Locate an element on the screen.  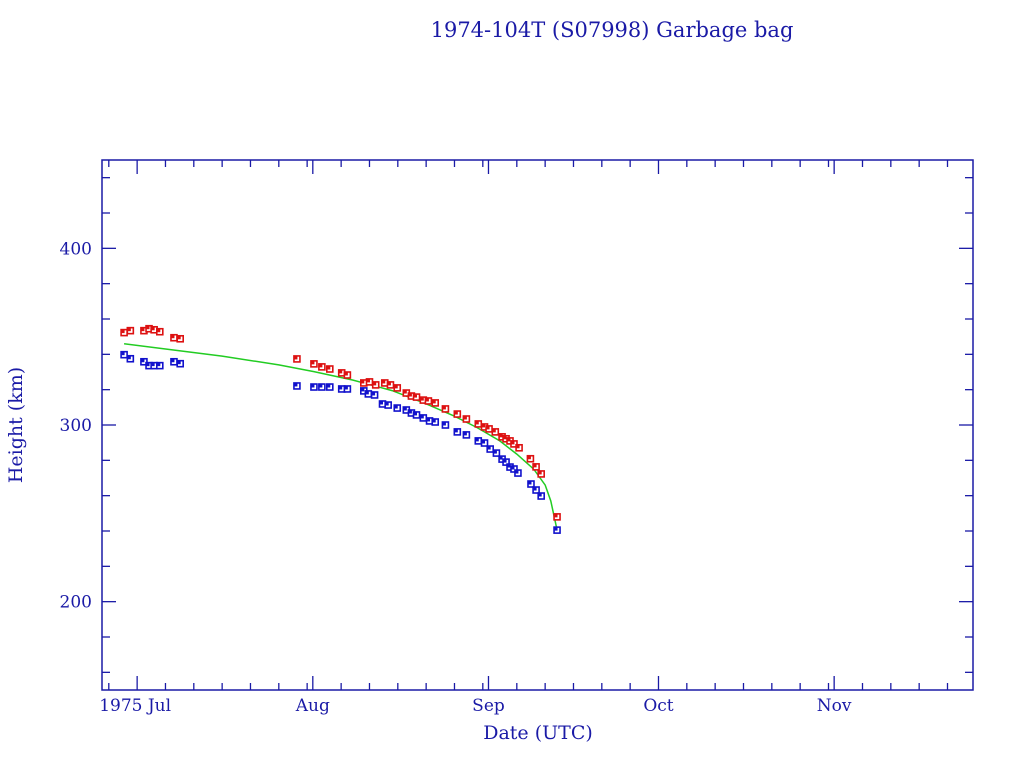
x-tick-label: 1975 Jul is located at coordinates (135, 706).